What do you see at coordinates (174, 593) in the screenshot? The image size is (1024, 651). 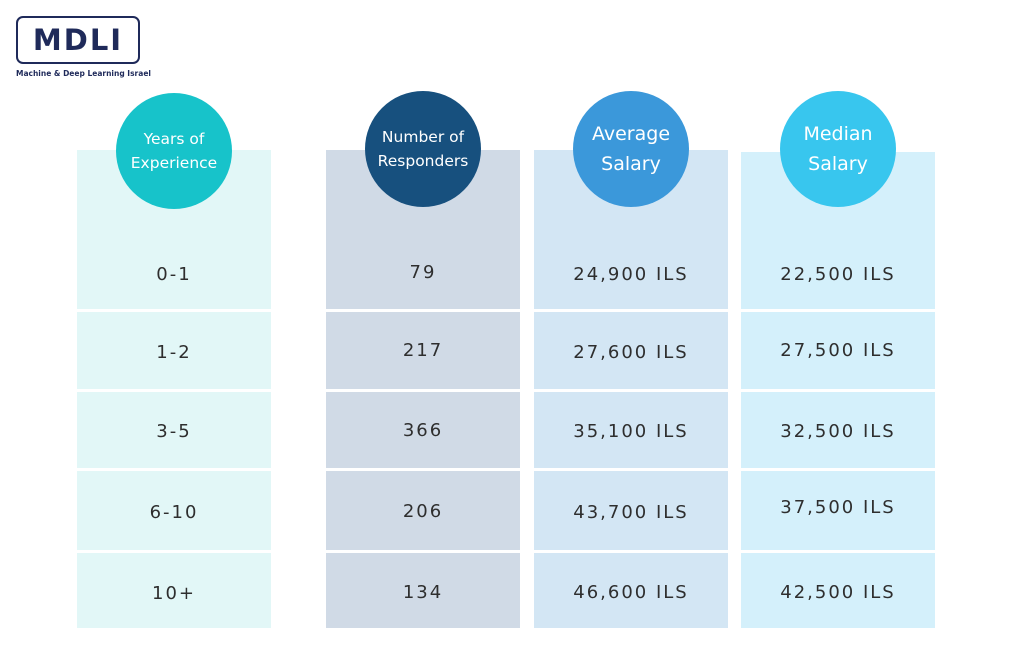 I see `table-cell-years: 10+` at bounding box center [174, 593].